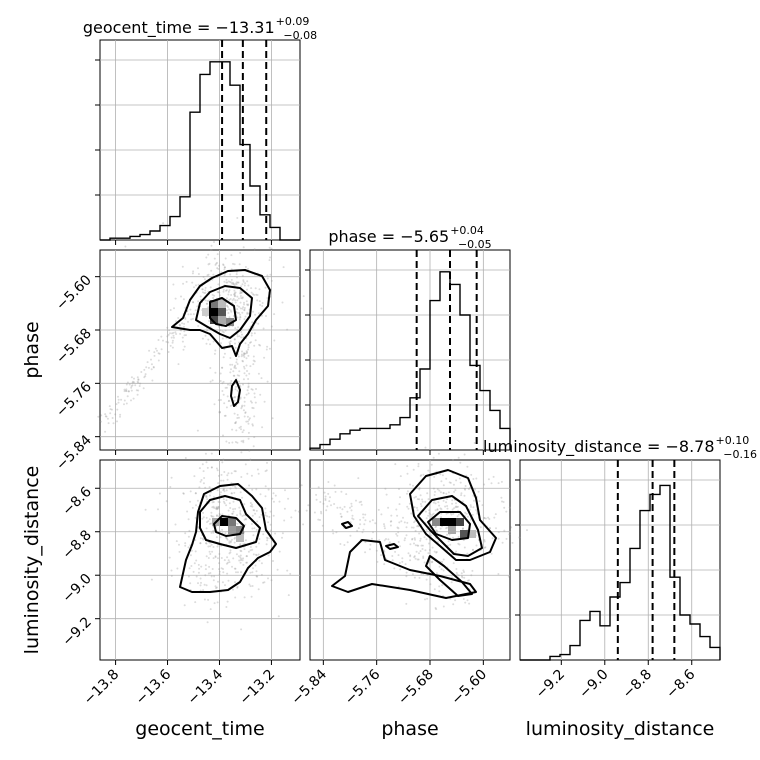 The height and width of the screenshot is (760, 760). Describe the element at coordinates (410, 350) in the screenshot. I see `panel-frame-phase-hist` at that location.